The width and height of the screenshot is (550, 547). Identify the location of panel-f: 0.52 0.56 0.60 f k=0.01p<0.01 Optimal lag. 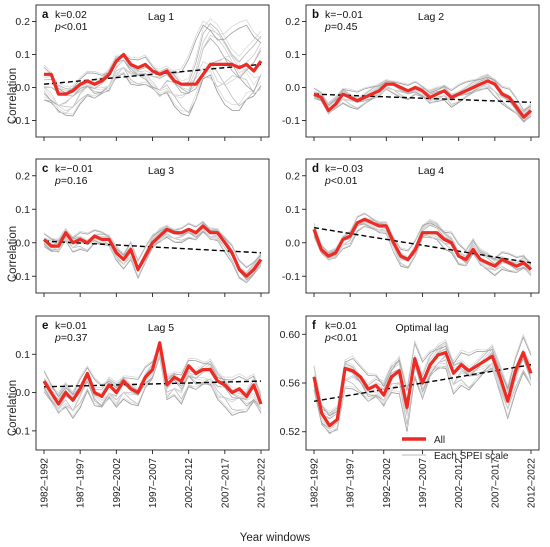
(410, 384).